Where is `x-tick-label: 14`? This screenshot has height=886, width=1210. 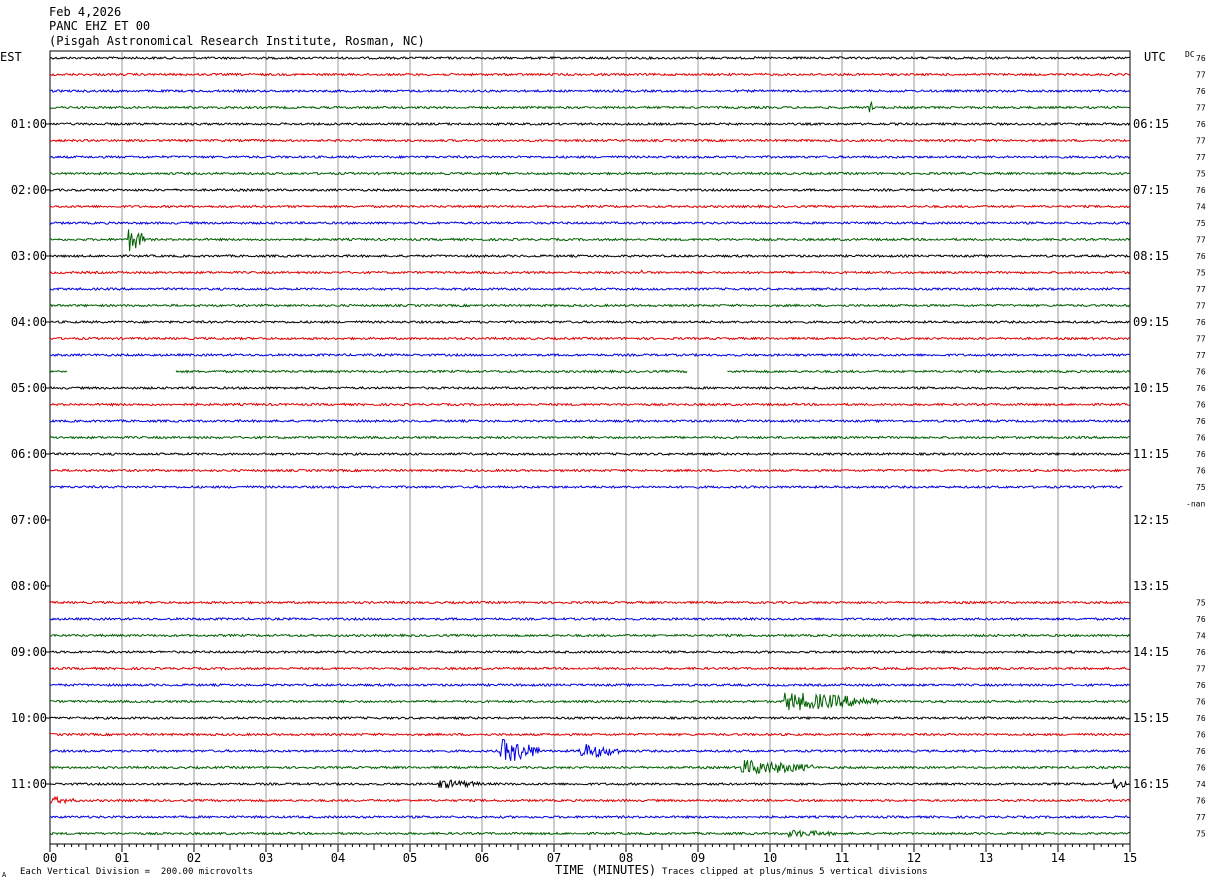 x-tick-label: 14 is located at coordinates (1058, 858).